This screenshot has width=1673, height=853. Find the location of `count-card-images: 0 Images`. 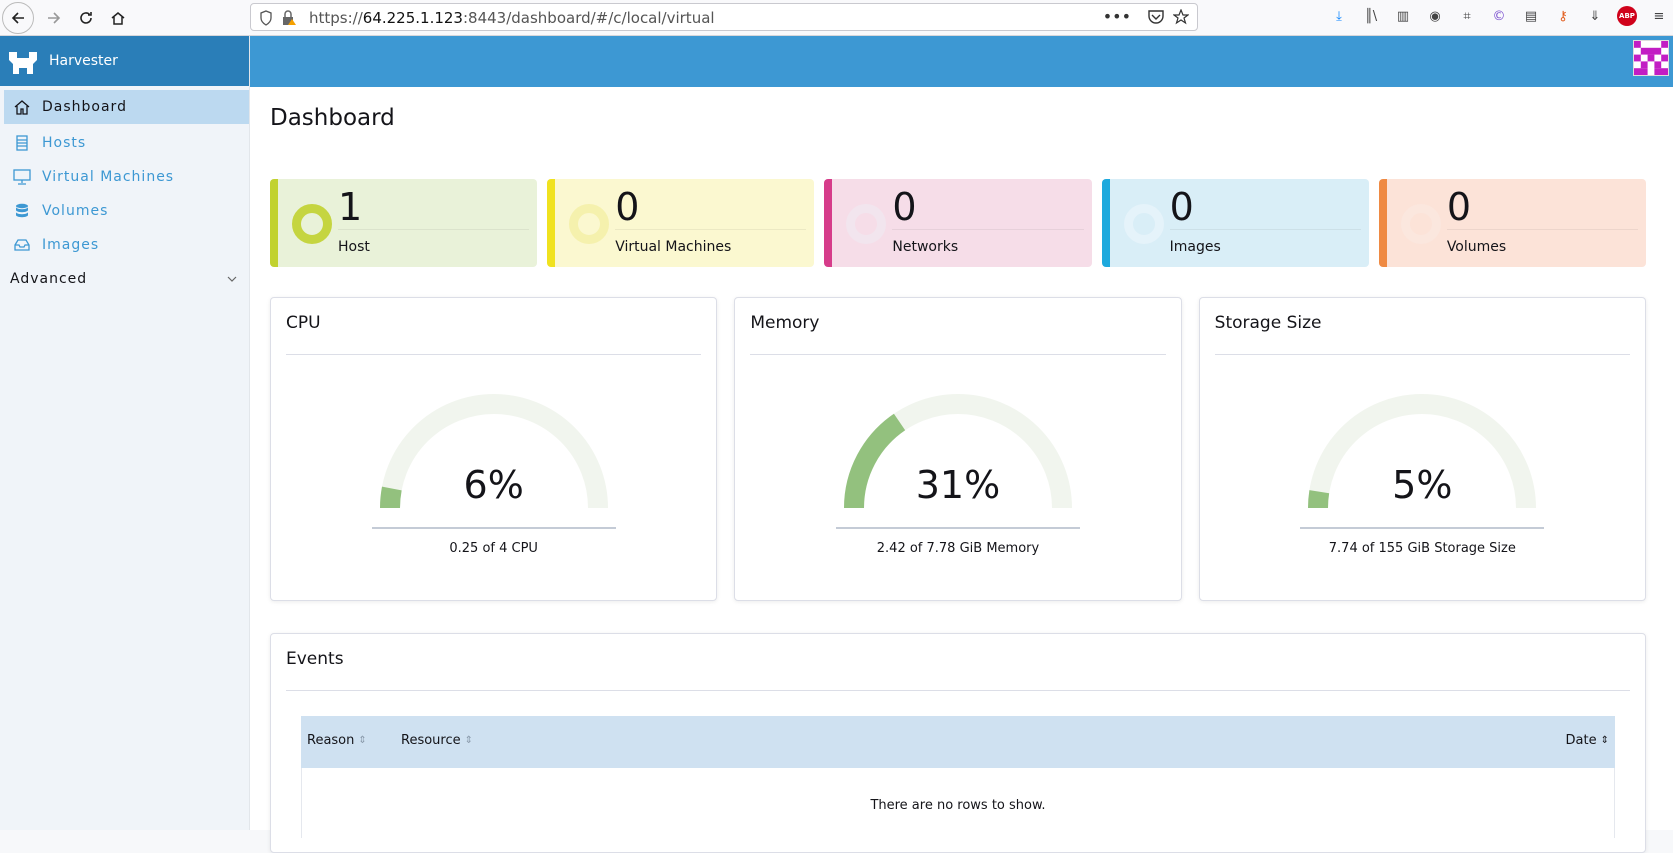

count-card-images: 0 Images is located at coordinates (1235, 223).